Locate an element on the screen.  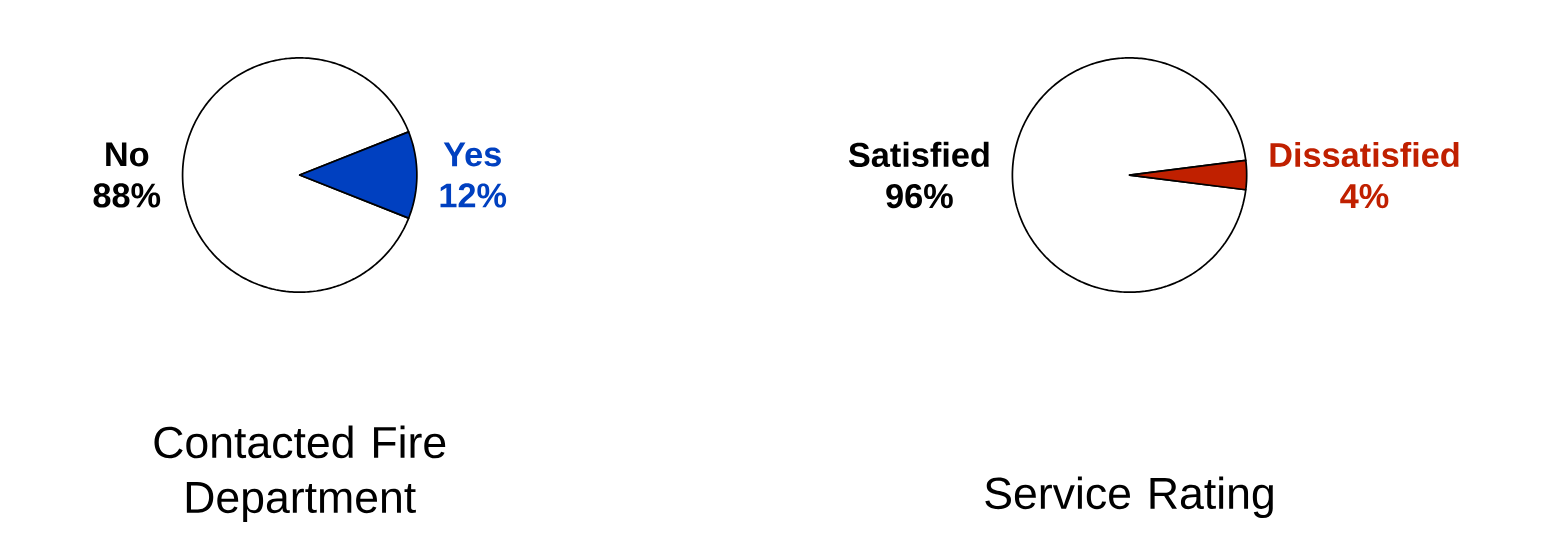
slice-label: No is located at coordinates (127, 154).